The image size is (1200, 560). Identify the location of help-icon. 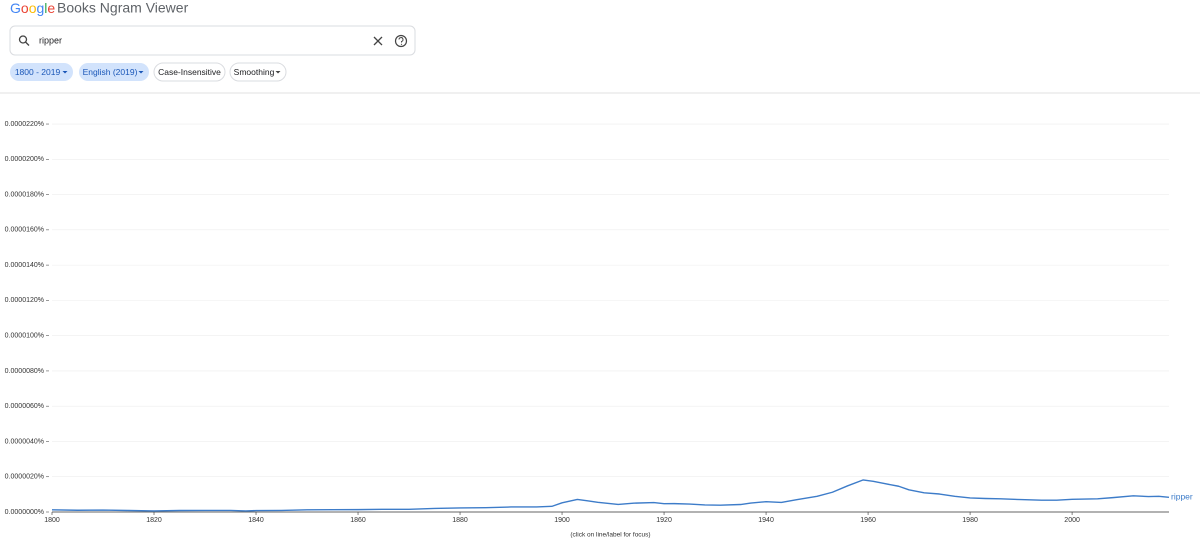
(401, 41).